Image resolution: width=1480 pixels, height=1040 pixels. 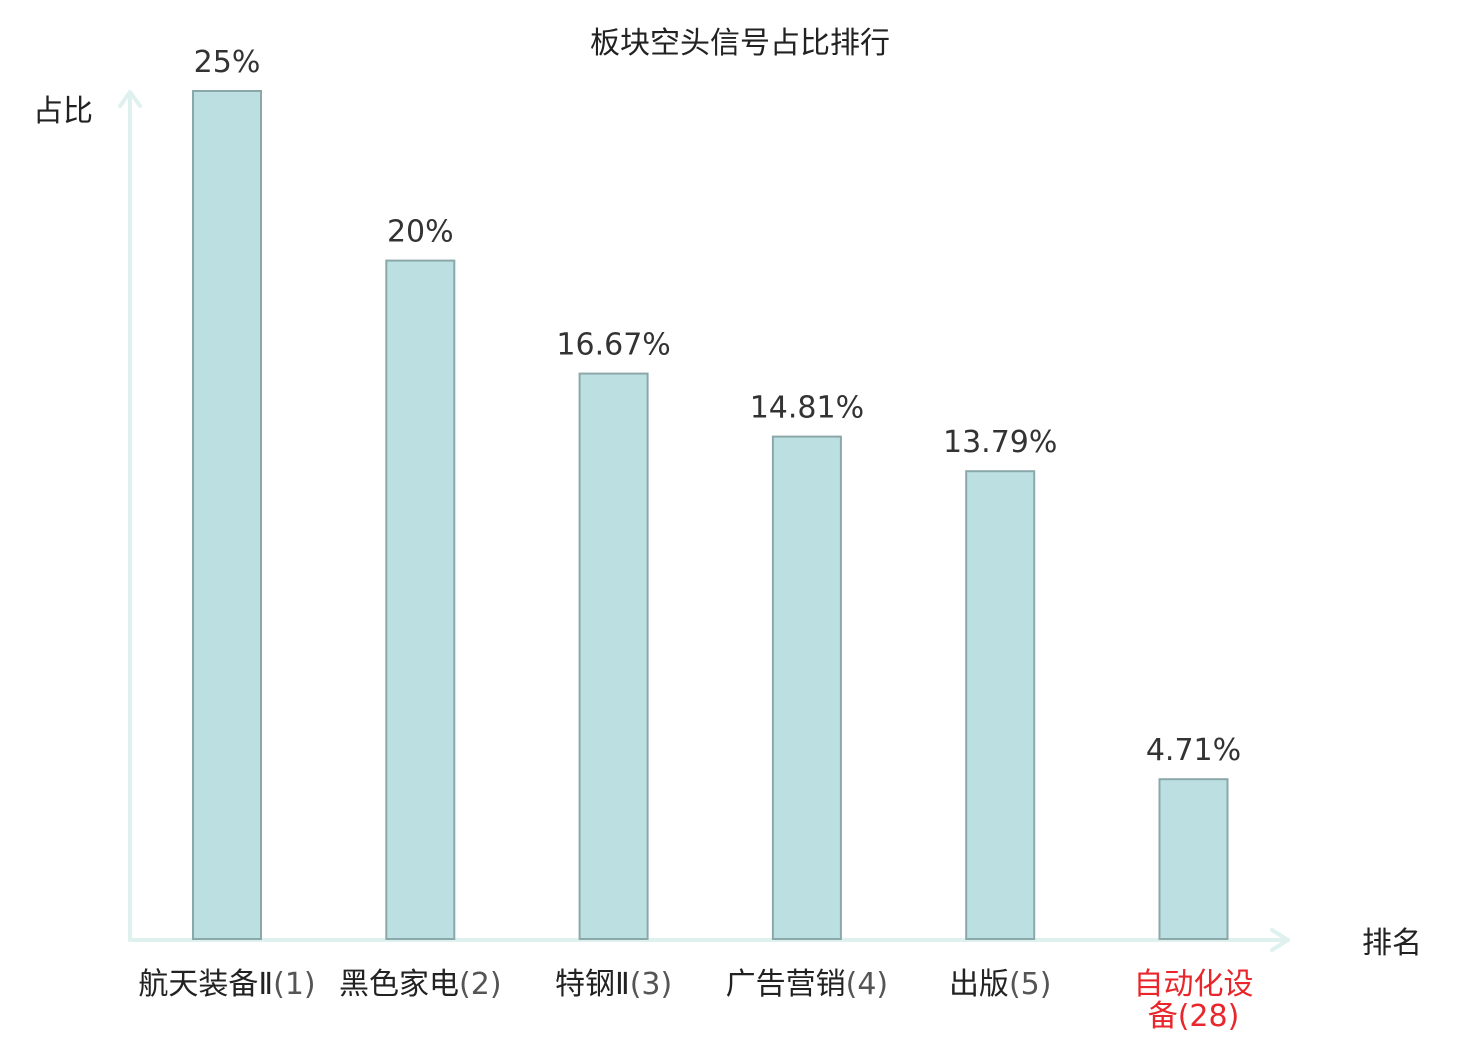 What do you see at coordinates (227, 62) in the screenshot?
I see `data-label: 25%` at bounding box center [227, 62].